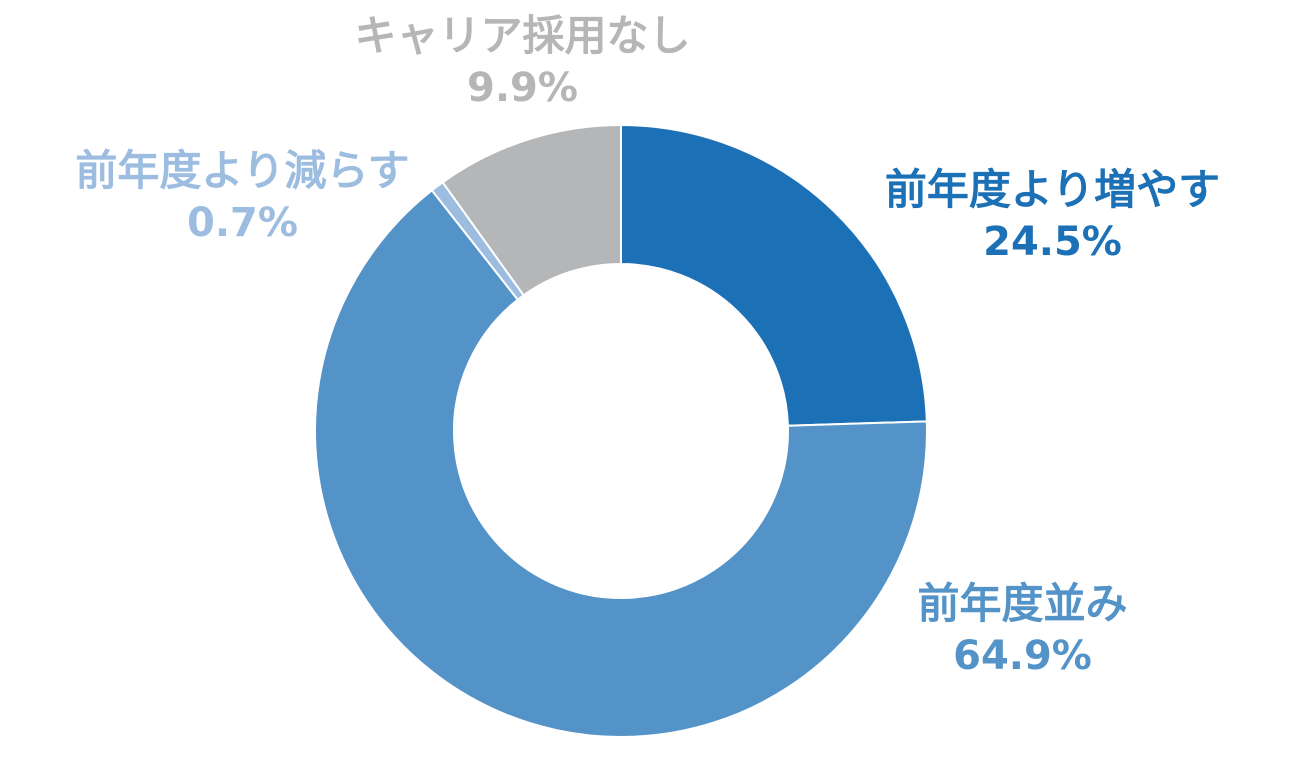 The width and height of the screenshot is (1299, 759). What do you see at coordinates (242, 196) in the screenshot?
I see `slice-label-decrease: 前年度より減らす 0.7%` at bounding box center [242, 196].